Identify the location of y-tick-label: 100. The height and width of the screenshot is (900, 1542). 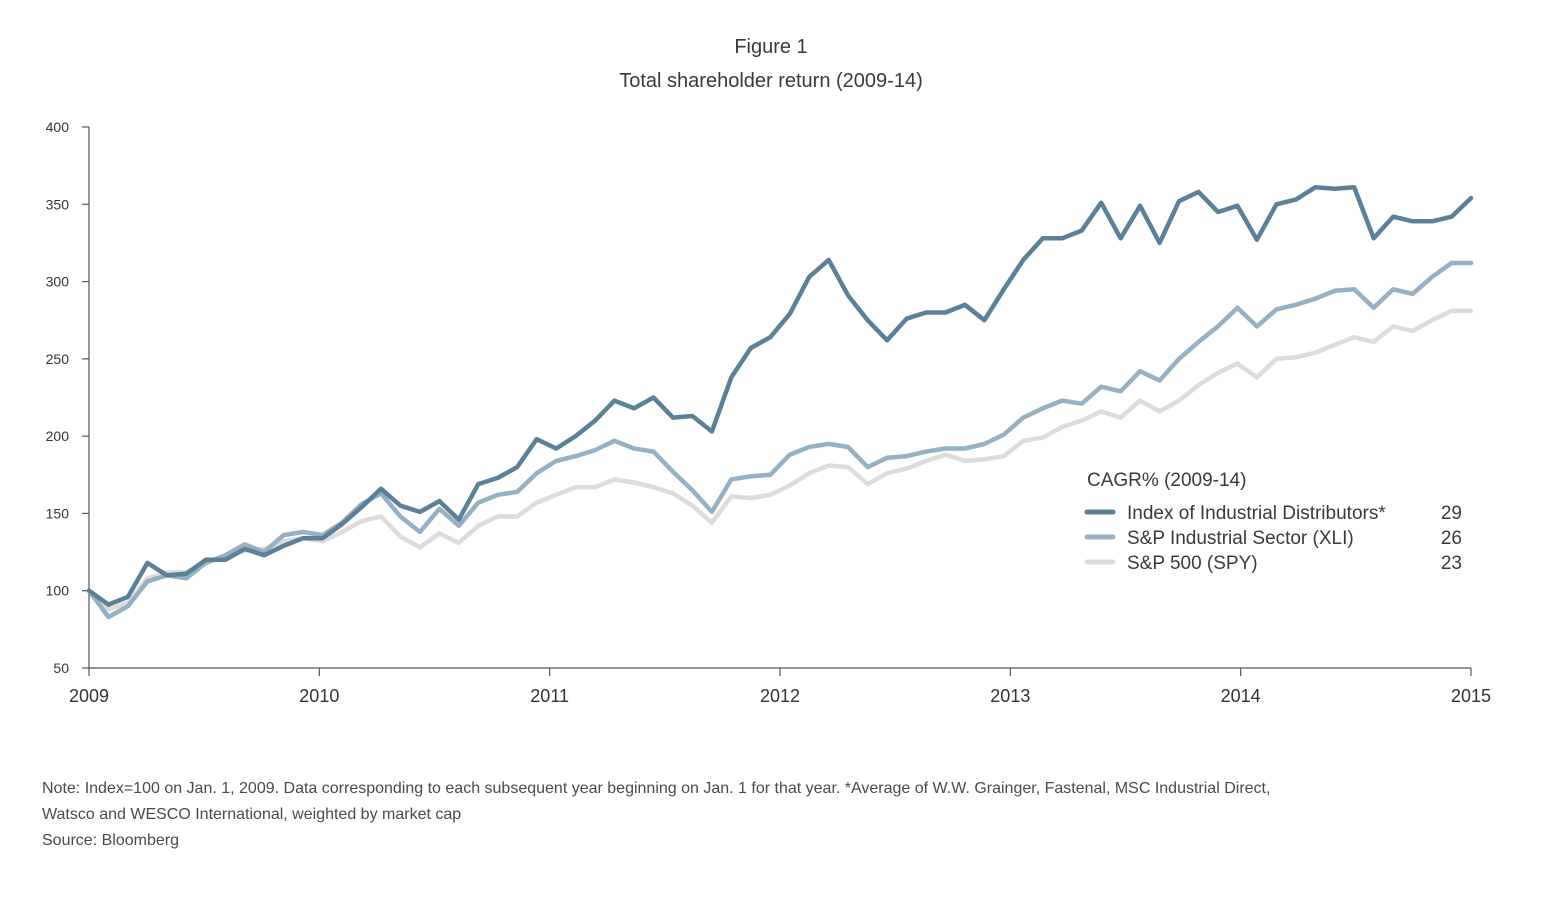
(58, 591).